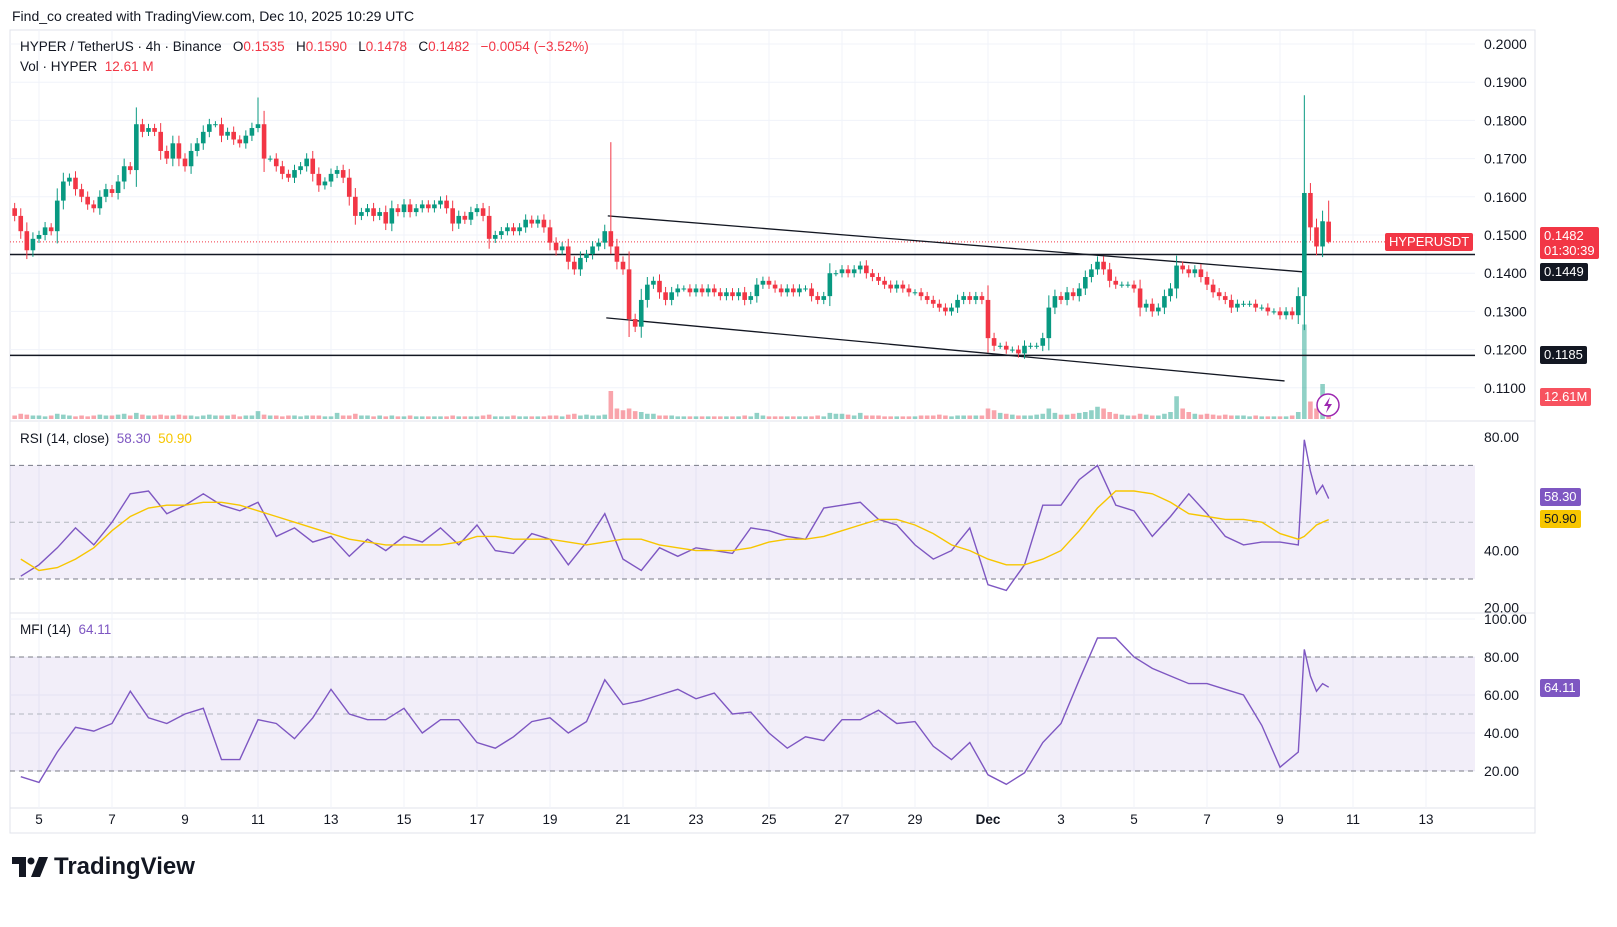 The height and width of the screenshot is (927, 1617). I want to click on symbol-title: HYPER / TetherUS · 4h · Binance, so click(121, 46).